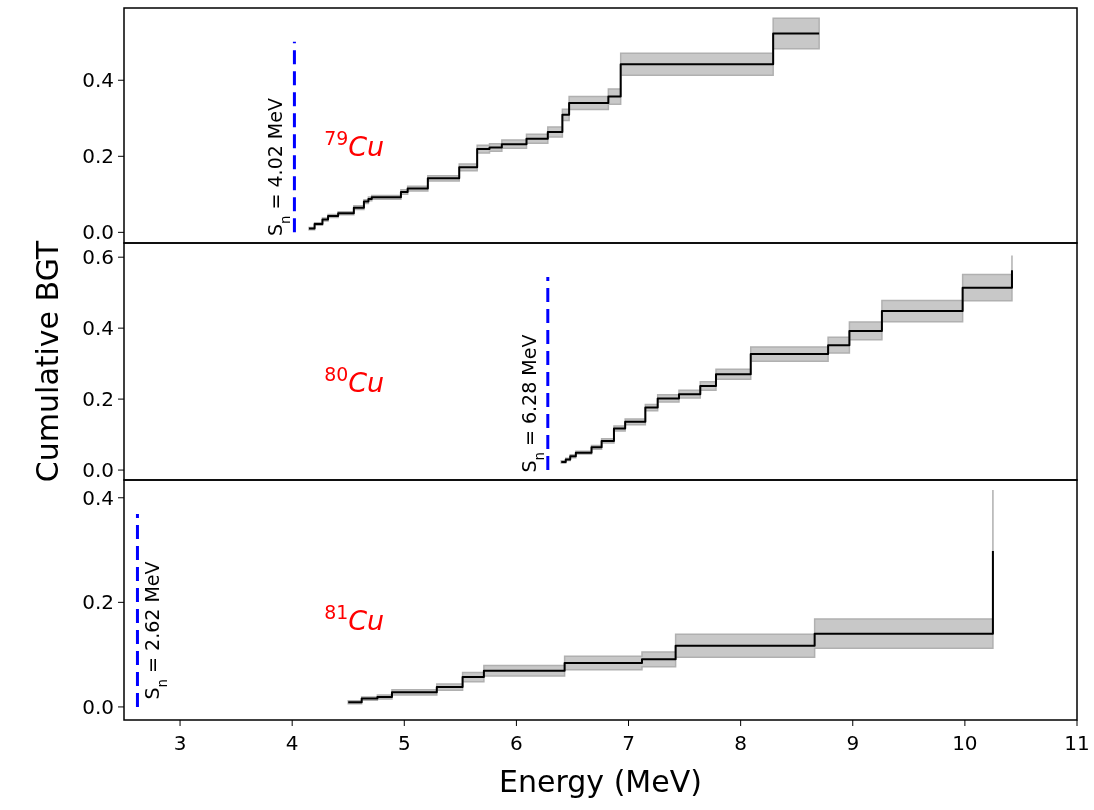 The height and width of the screenshot is (810, 1094). Describe the element at coordinates (1077, 743) in the screenshot. I see `x-tick-label: 11` at that location.